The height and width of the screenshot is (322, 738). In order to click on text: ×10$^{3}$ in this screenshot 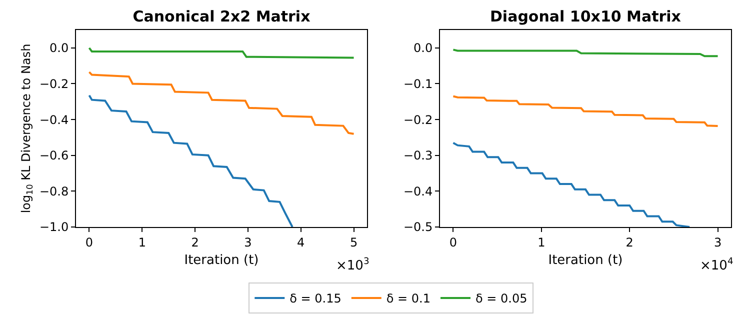, I will do `click(353, 265)`.